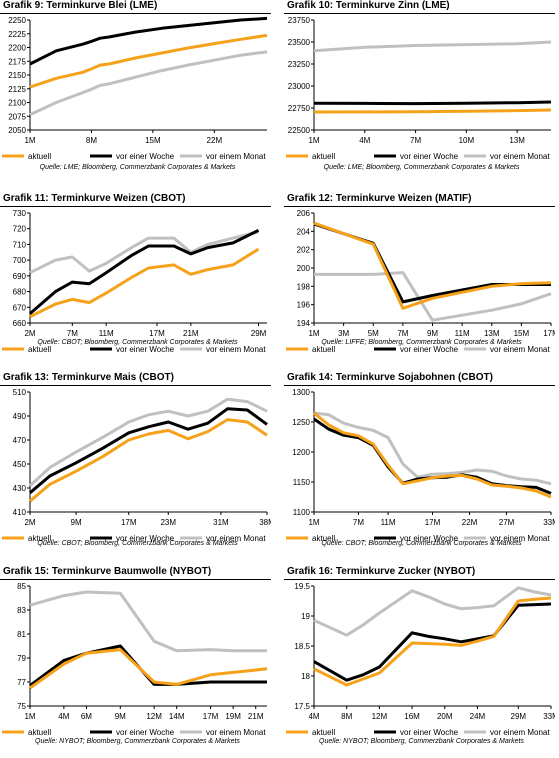  What do you see at coordinates (20, 244) in the screenshot?
I see `y-tick-label: 710` at bounding box center [20, 244].